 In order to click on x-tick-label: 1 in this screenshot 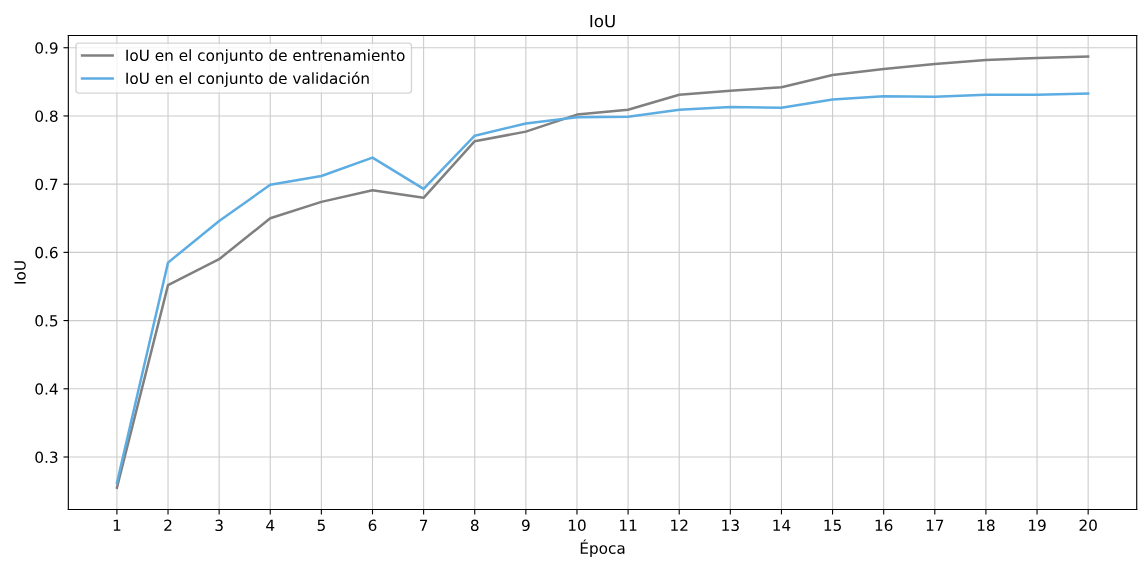, I will do `click(117, 525)`.